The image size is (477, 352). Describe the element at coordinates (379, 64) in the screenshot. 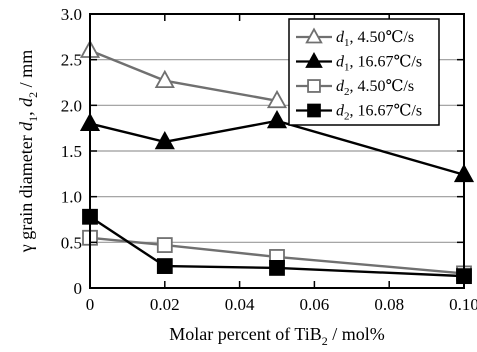

I see `legend-label: d1, 16.67℃/s` at that location.